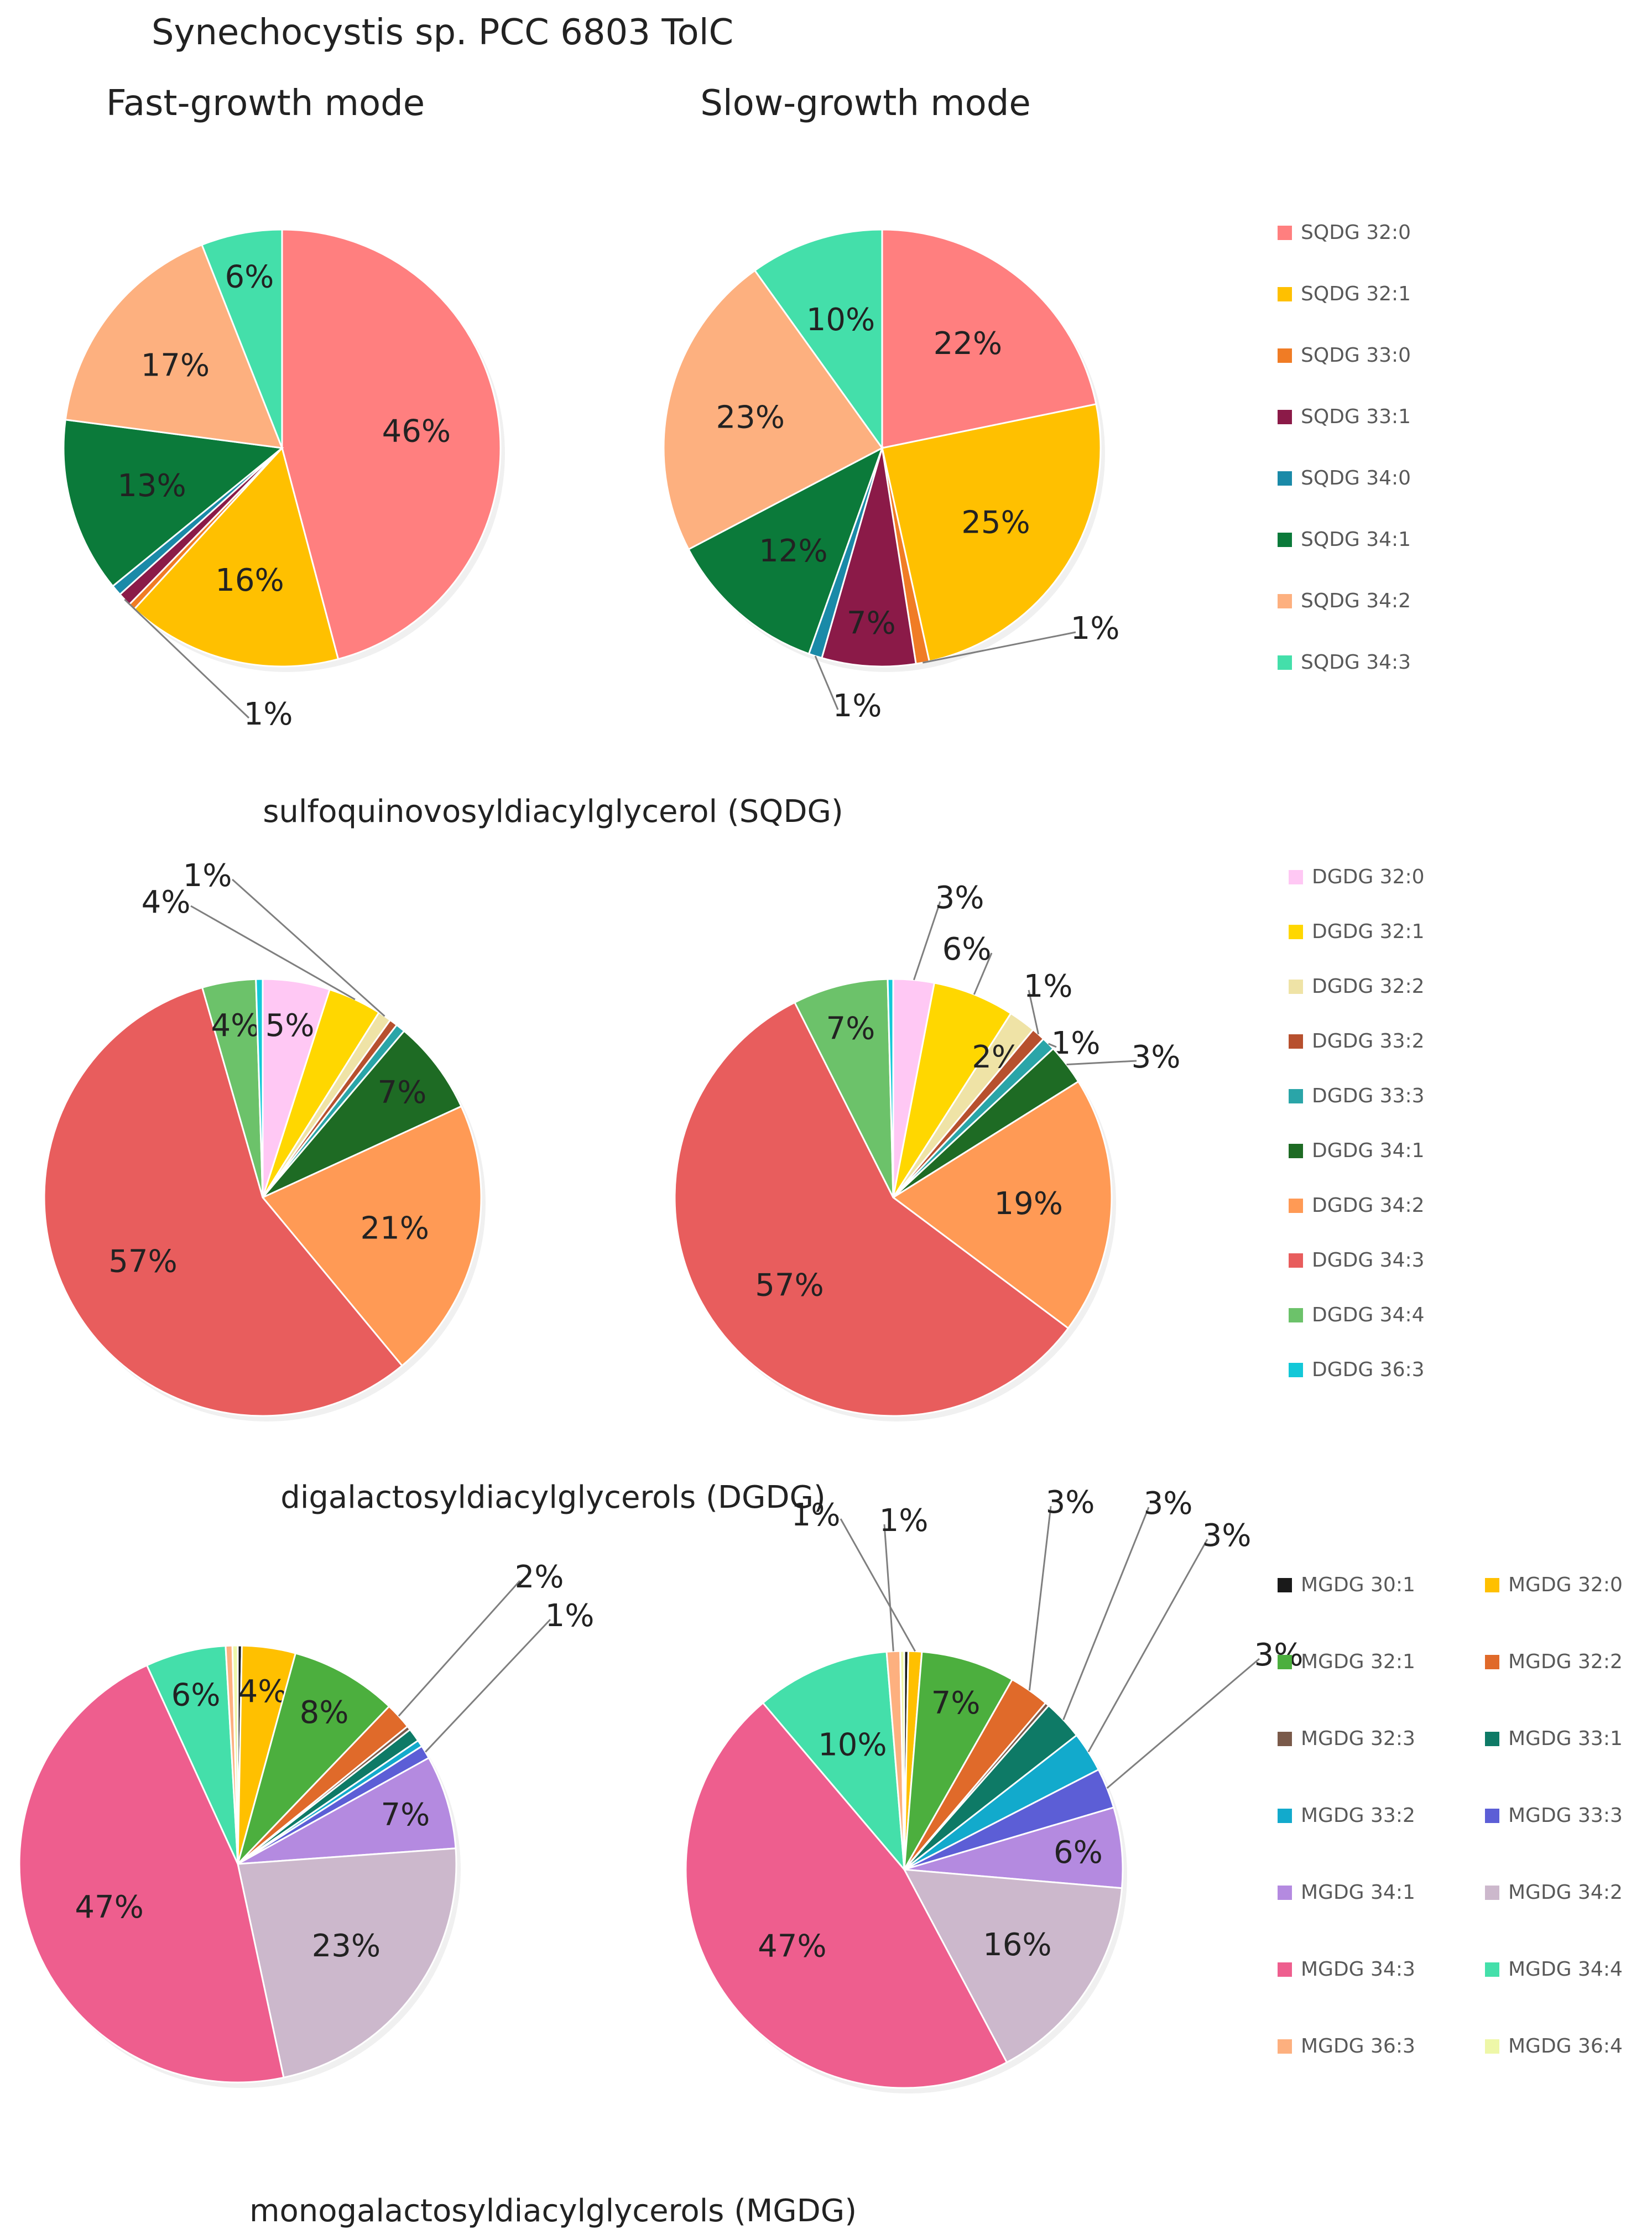 This screenshot has width=1652, height=2229. I want to click on legend-item-dgdg-34-2: DGDG 34:2, so click(1357, 1205).